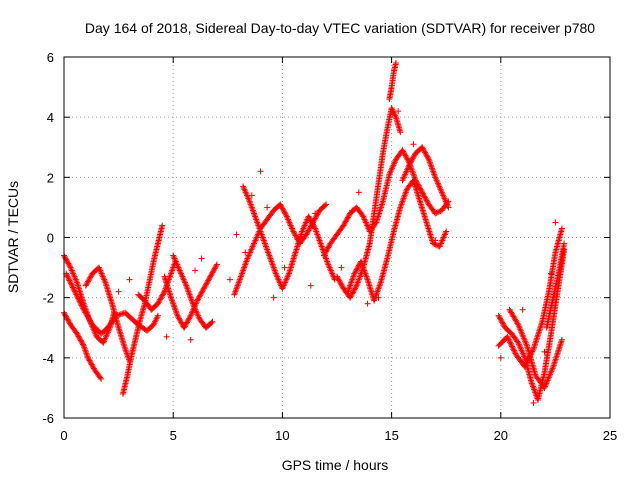 This screenshot has width=640, height=480. I want to click on x-tick-label: 15, so click(391, 435).